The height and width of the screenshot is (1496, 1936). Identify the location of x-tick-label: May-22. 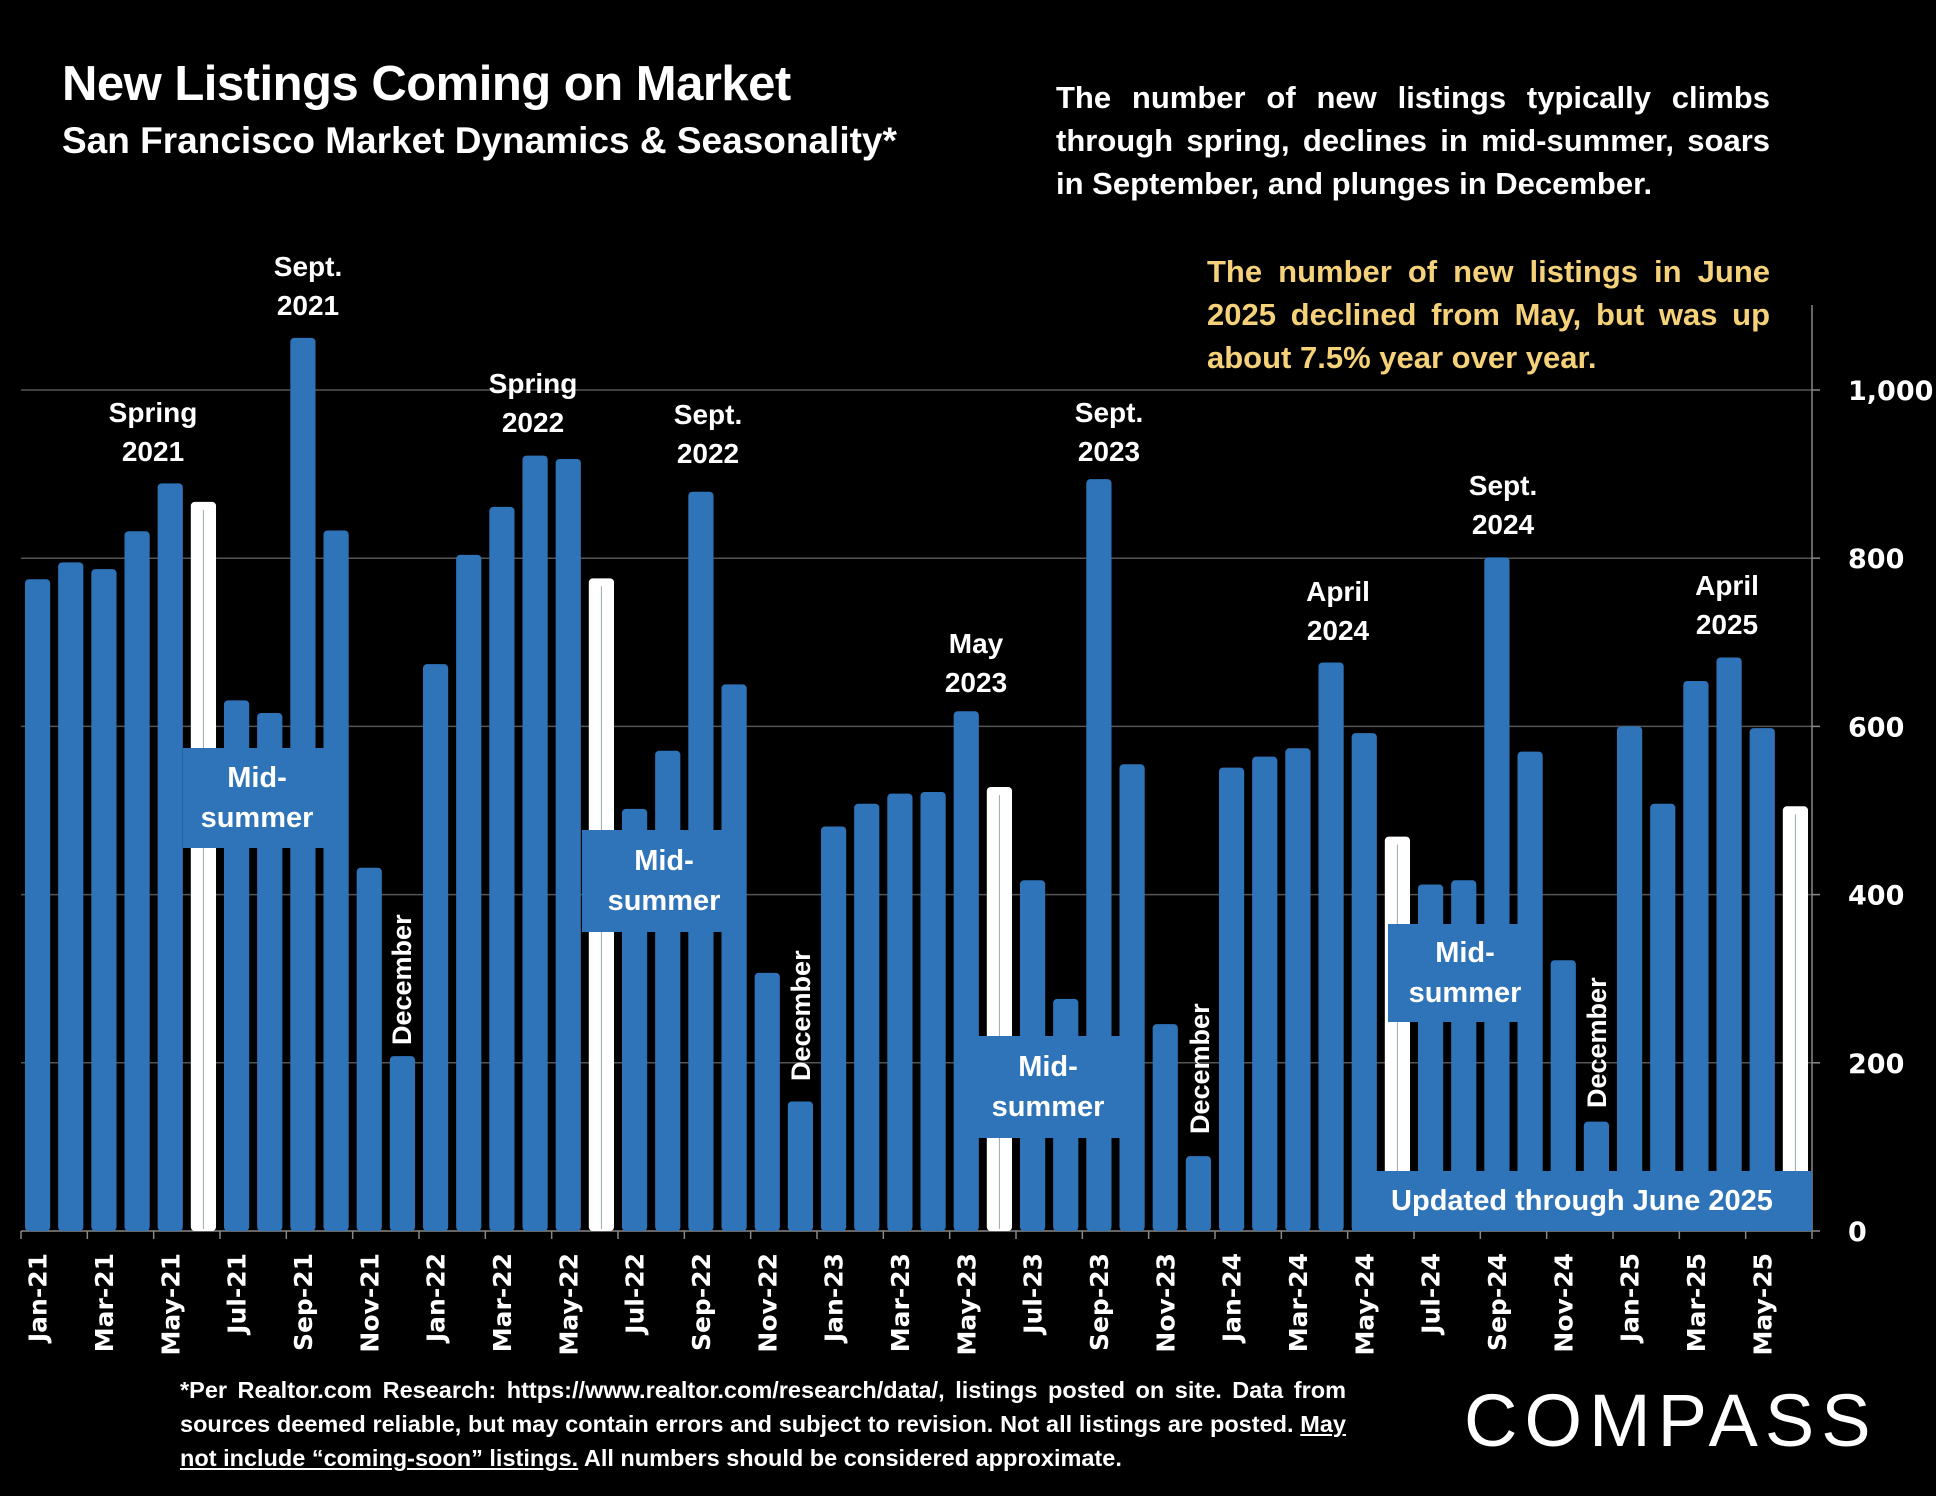
(568, 1304).